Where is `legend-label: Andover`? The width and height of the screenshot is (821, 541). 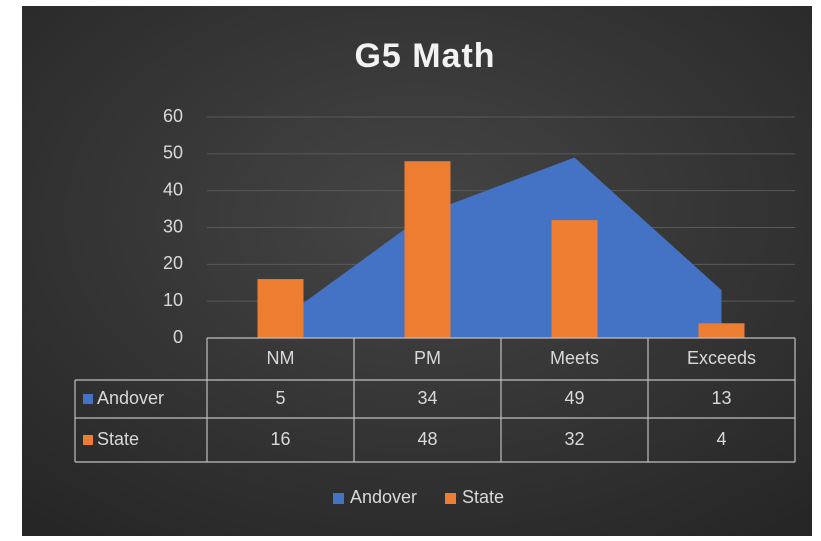
legend-label: Andover is located at coordinates (383, 497).